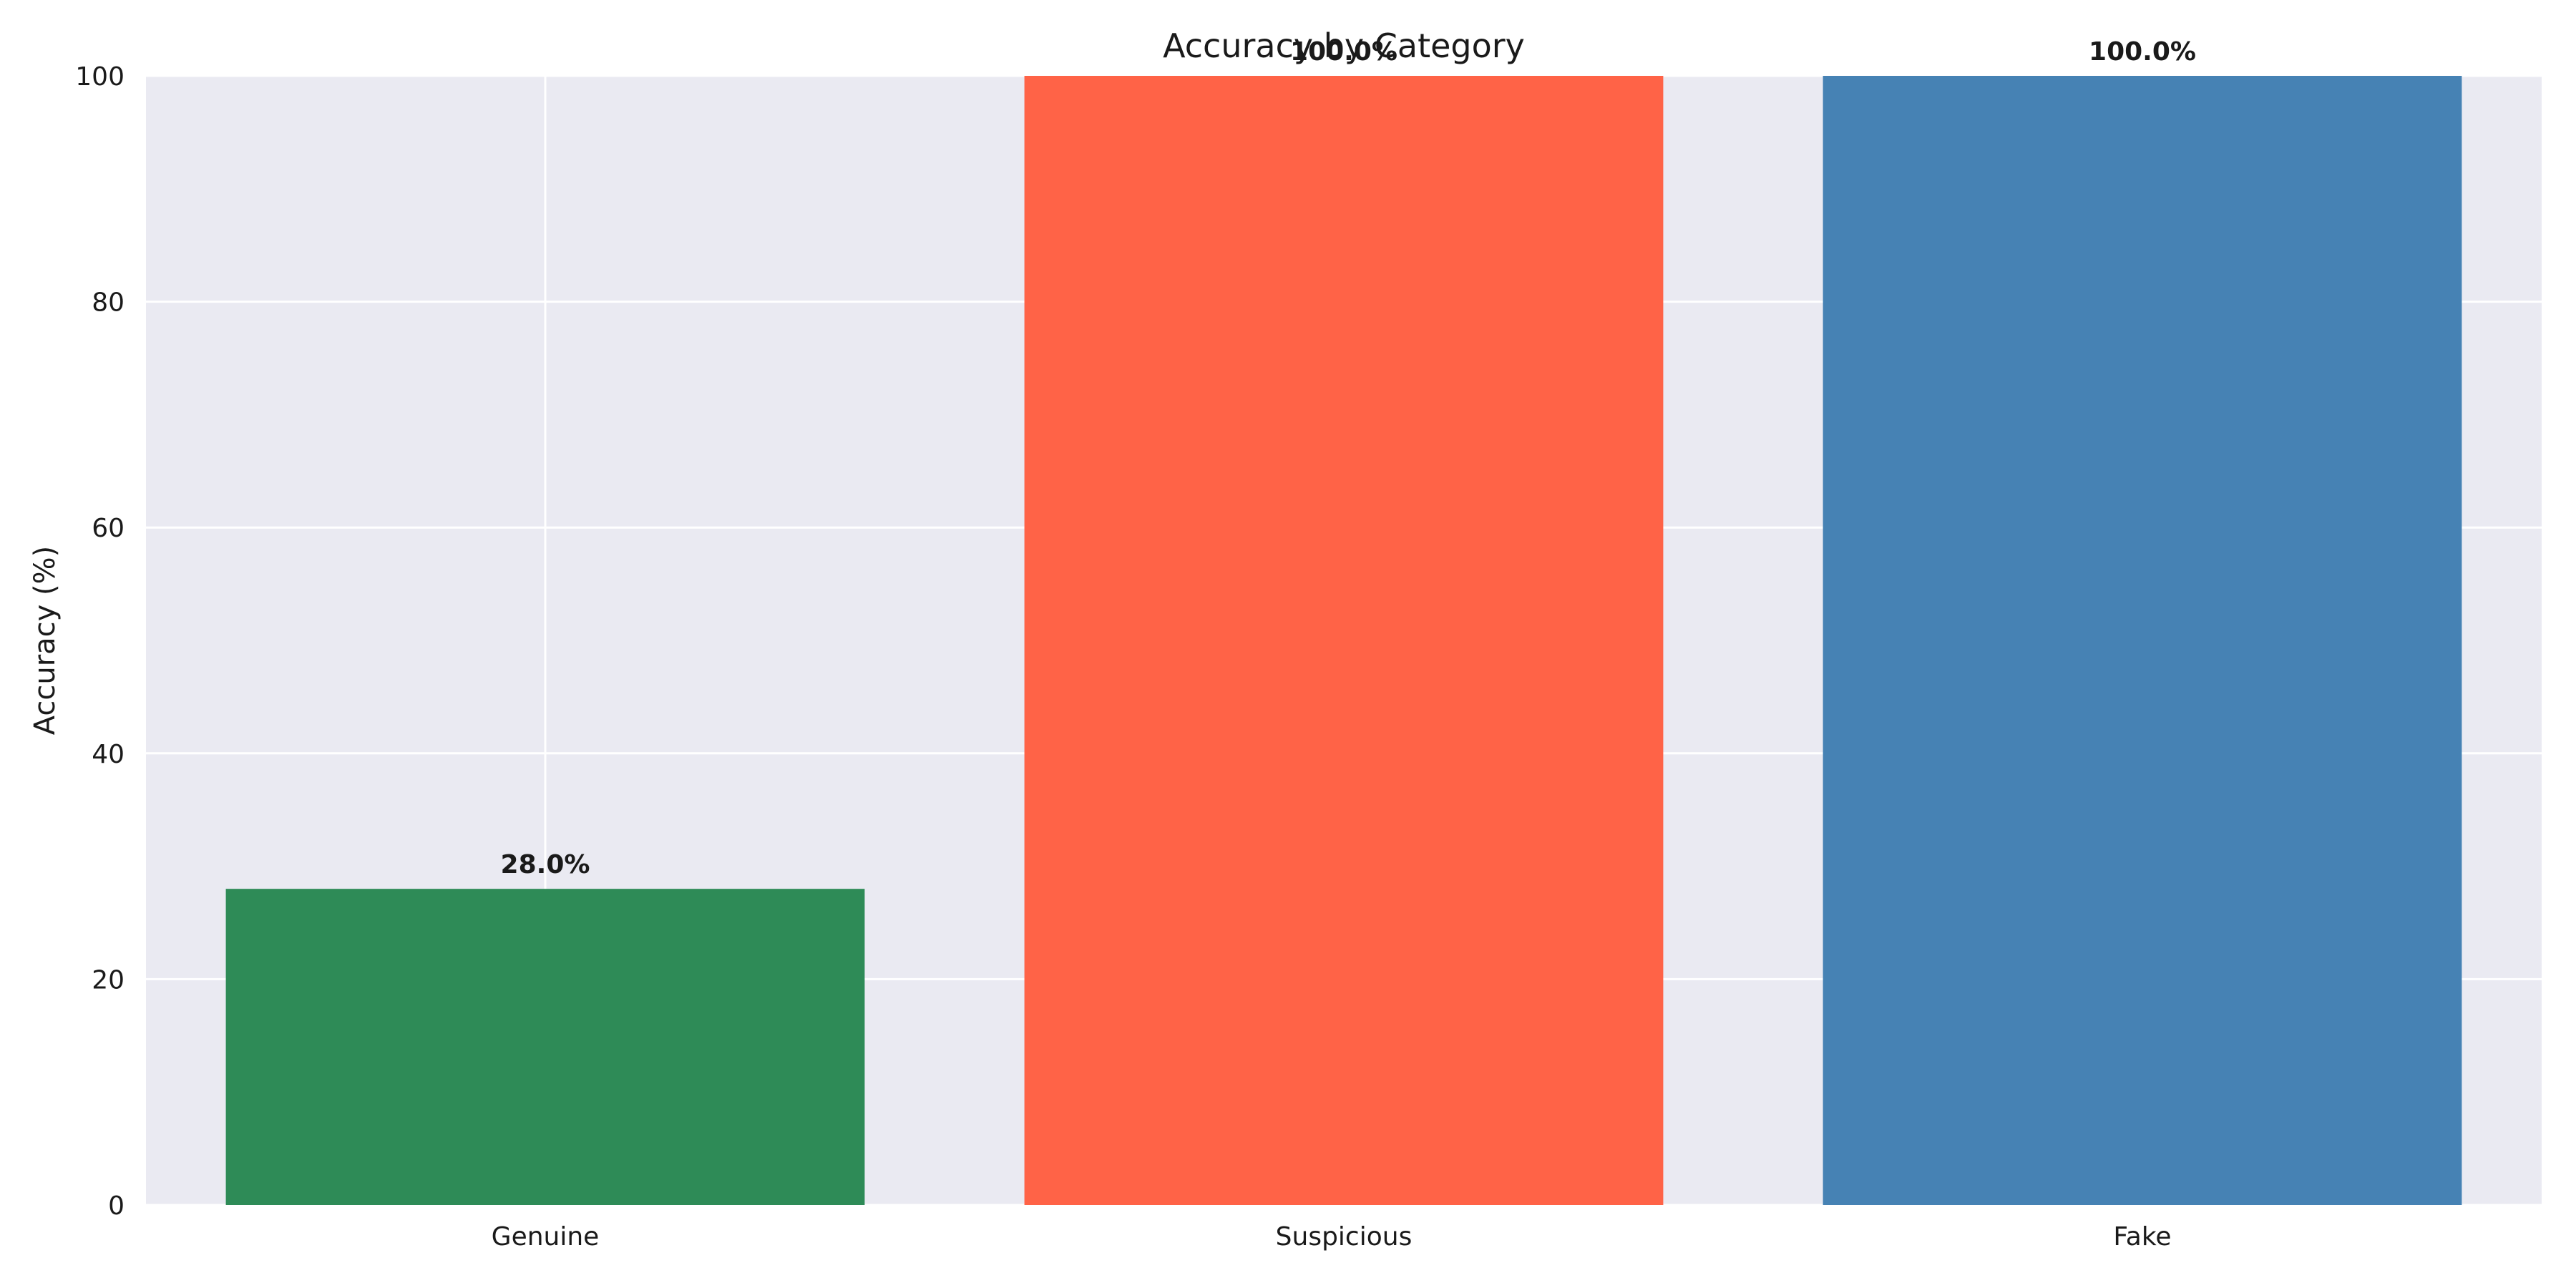 Image resolution: width=2576 pixels, height=1288 pixels. Describe the element at coordinates (116, 1206) in the screenshot. I see `y-tick-label: 0` at that location.